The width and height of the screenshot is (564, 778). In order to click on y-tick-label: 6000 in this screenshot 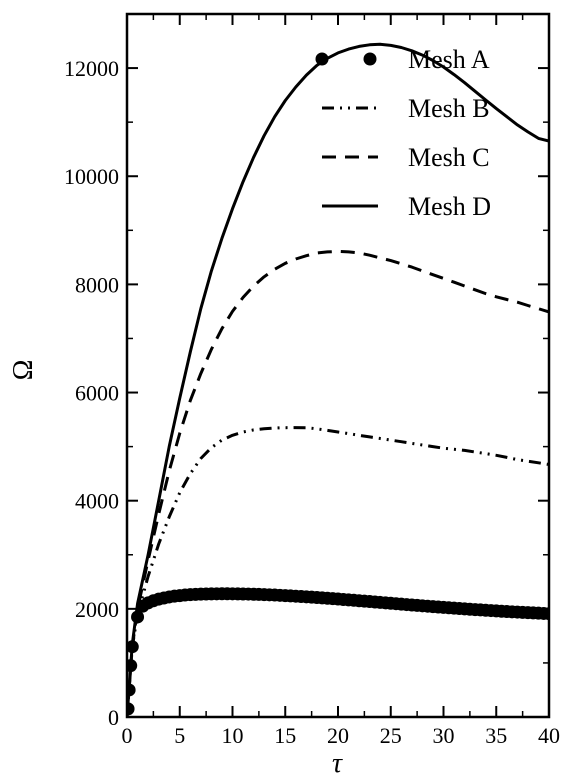, I will do `click(97, 393)`.